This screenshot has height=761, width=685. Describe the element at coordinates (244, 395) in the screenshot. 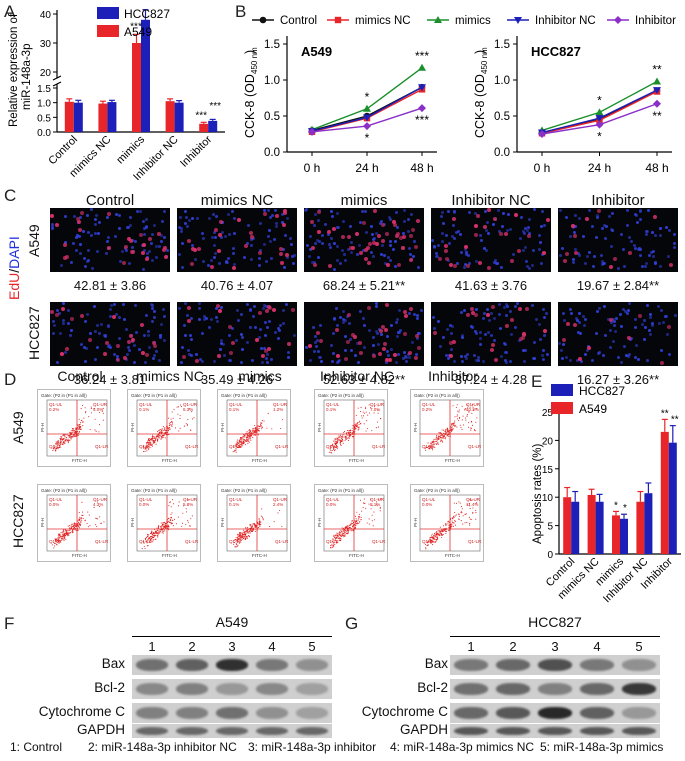

I see `gate-text: Gate: (P2 in (P1 in all))` at that location.